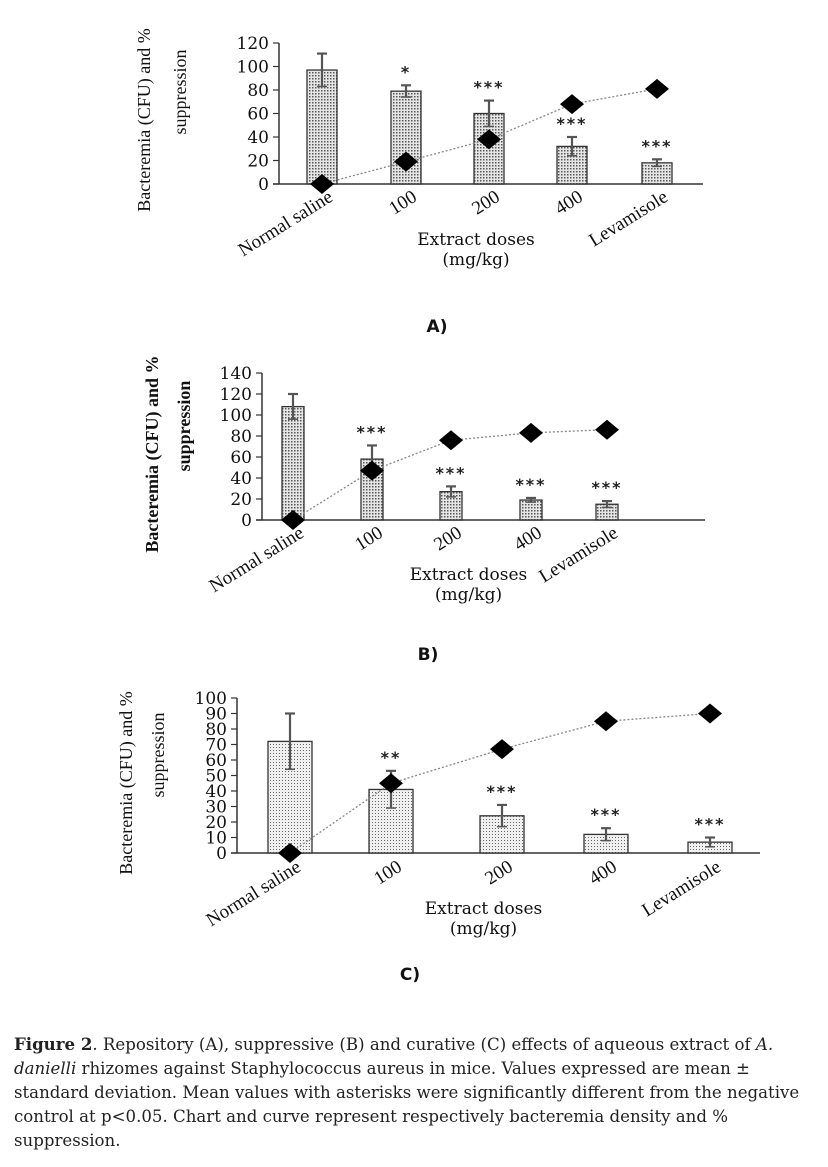  Describe the element at coordinates (394, 1056) in the screenshot. I see `caption-species: A. danielli` at that location.